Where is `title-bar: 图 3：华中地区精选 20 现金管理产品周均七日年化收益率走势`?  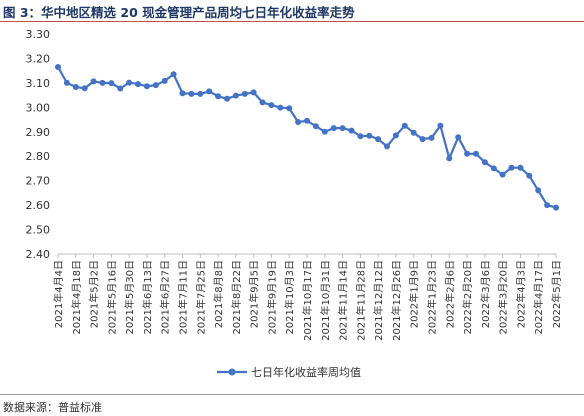
title-bar: 图 3：华中地区精选 20 现金管理产品周均七日年化收益率走势 is located at coordinates (292, 11).